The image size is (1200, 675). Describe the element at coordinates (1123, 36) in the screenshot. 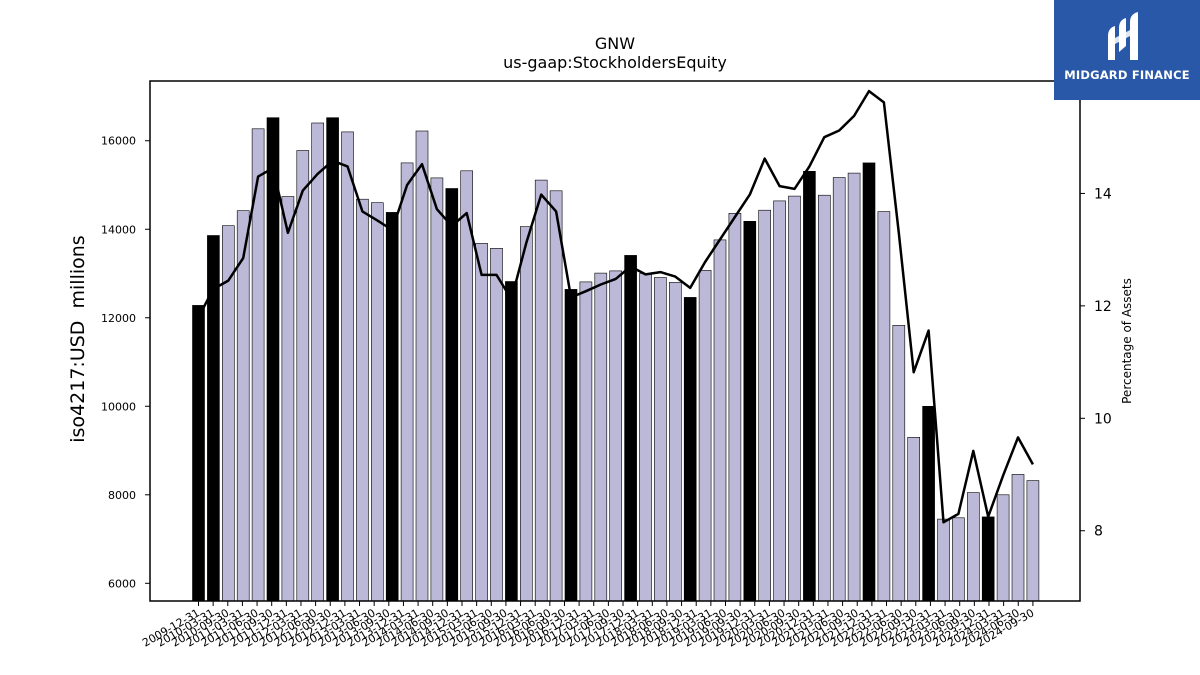

I see `logo-mark-icon` at that location.